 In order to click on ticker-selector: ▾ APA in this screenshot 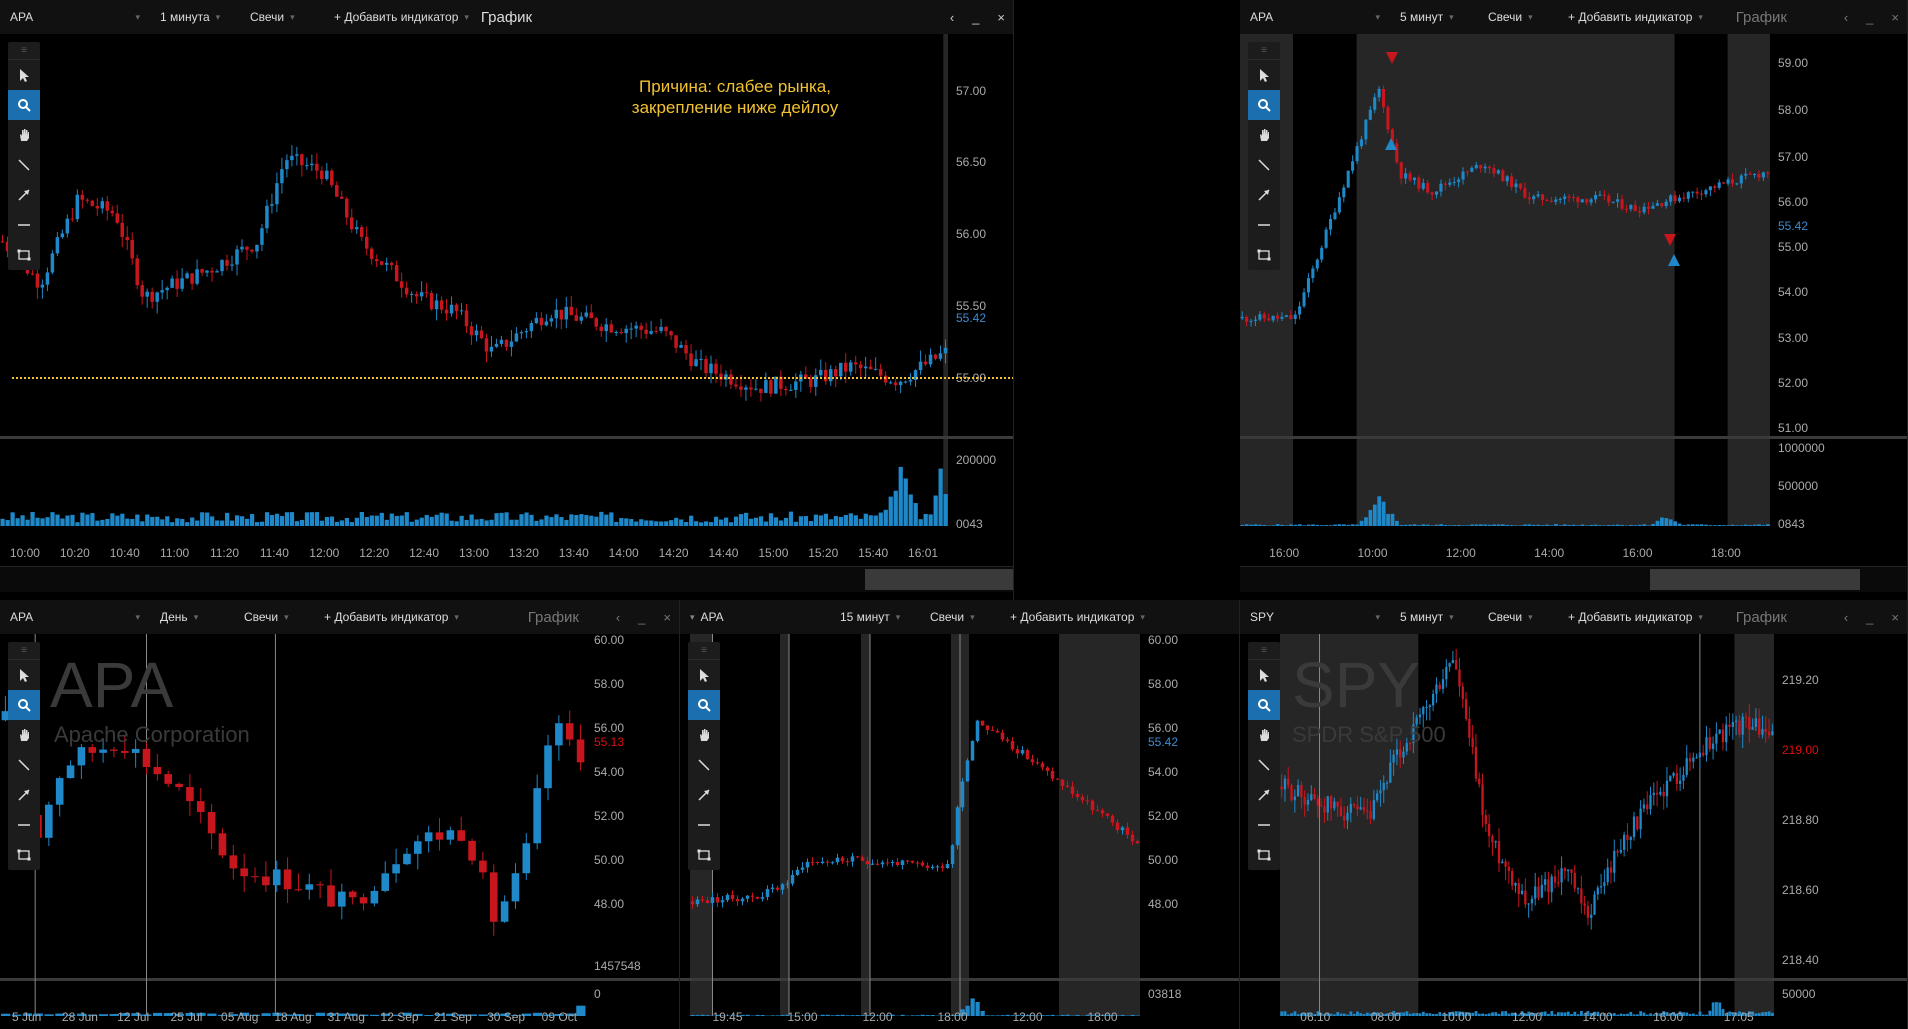, I will do `click(755, 617)`.